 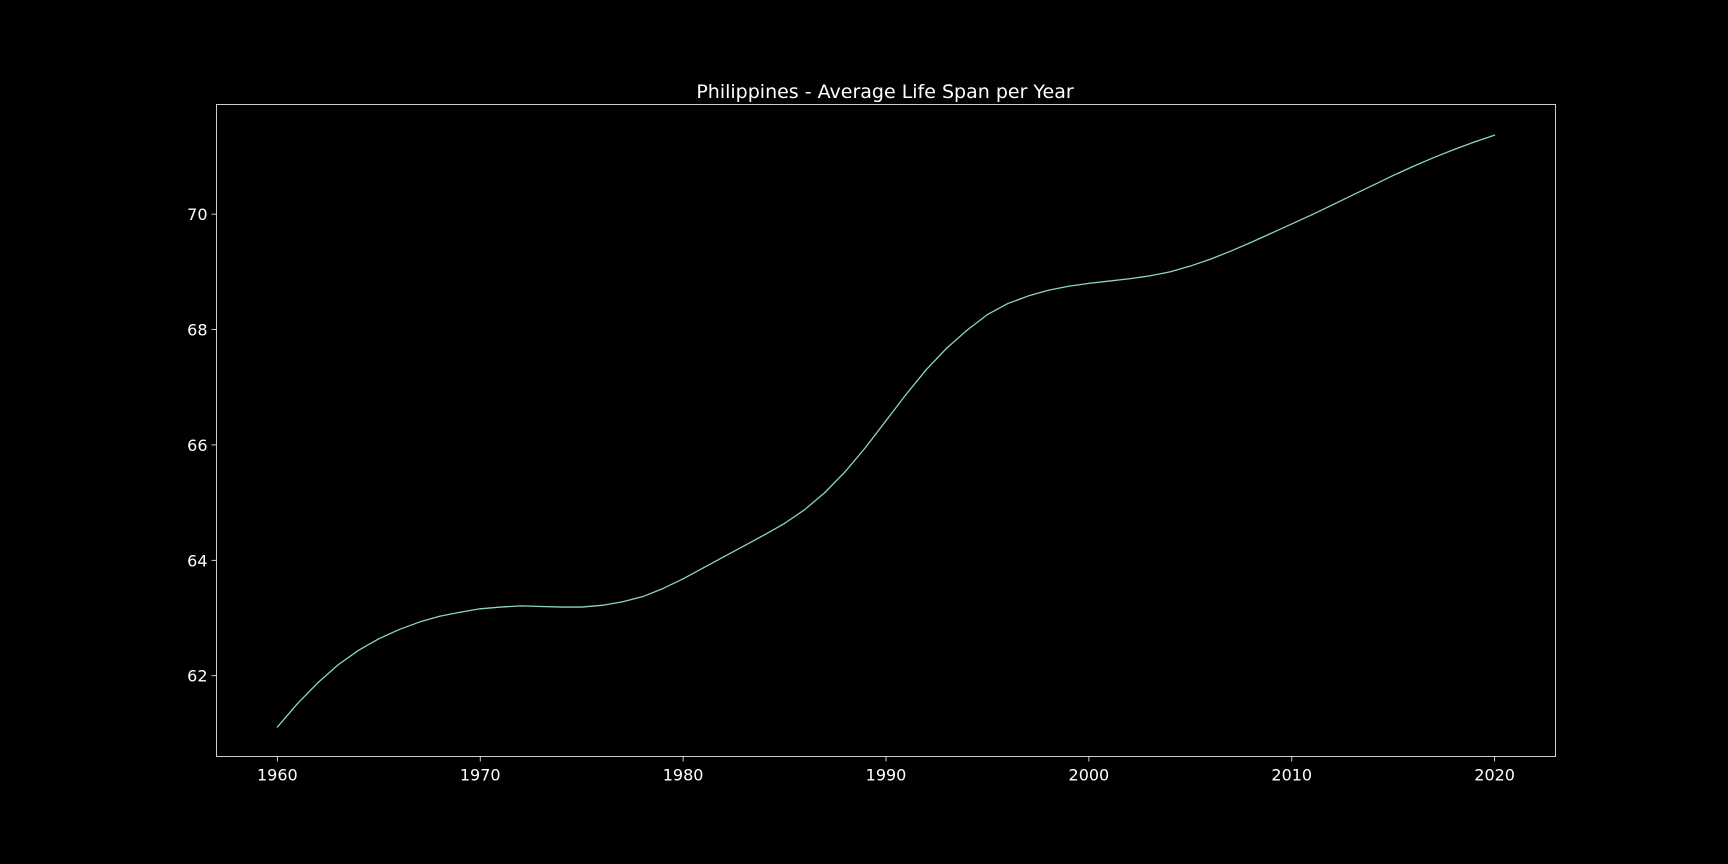 I want to click on x-tick-label: 2010, so click(x=1291, y=775).